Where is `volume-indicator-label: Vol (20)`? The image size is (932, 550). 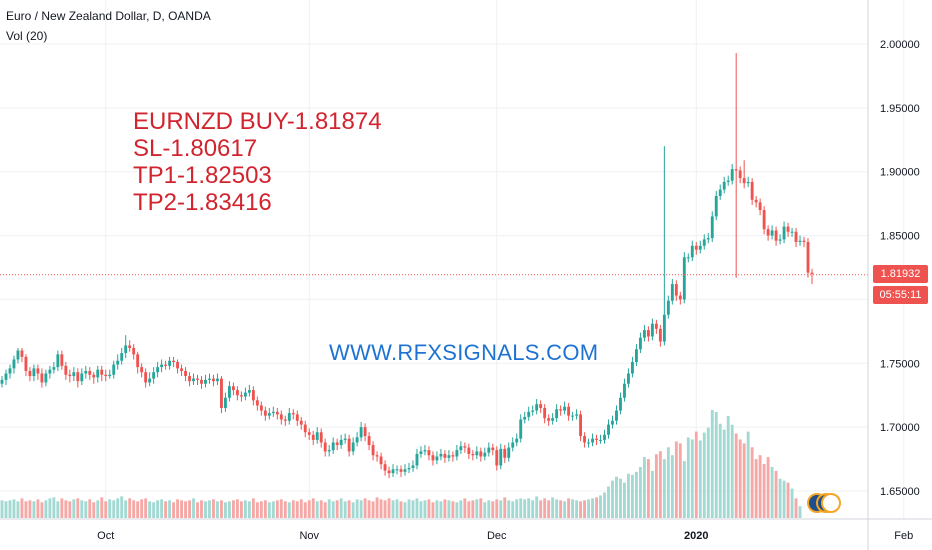
volume-indicator-label: Vol (20) is located at coordinates (27, 36).